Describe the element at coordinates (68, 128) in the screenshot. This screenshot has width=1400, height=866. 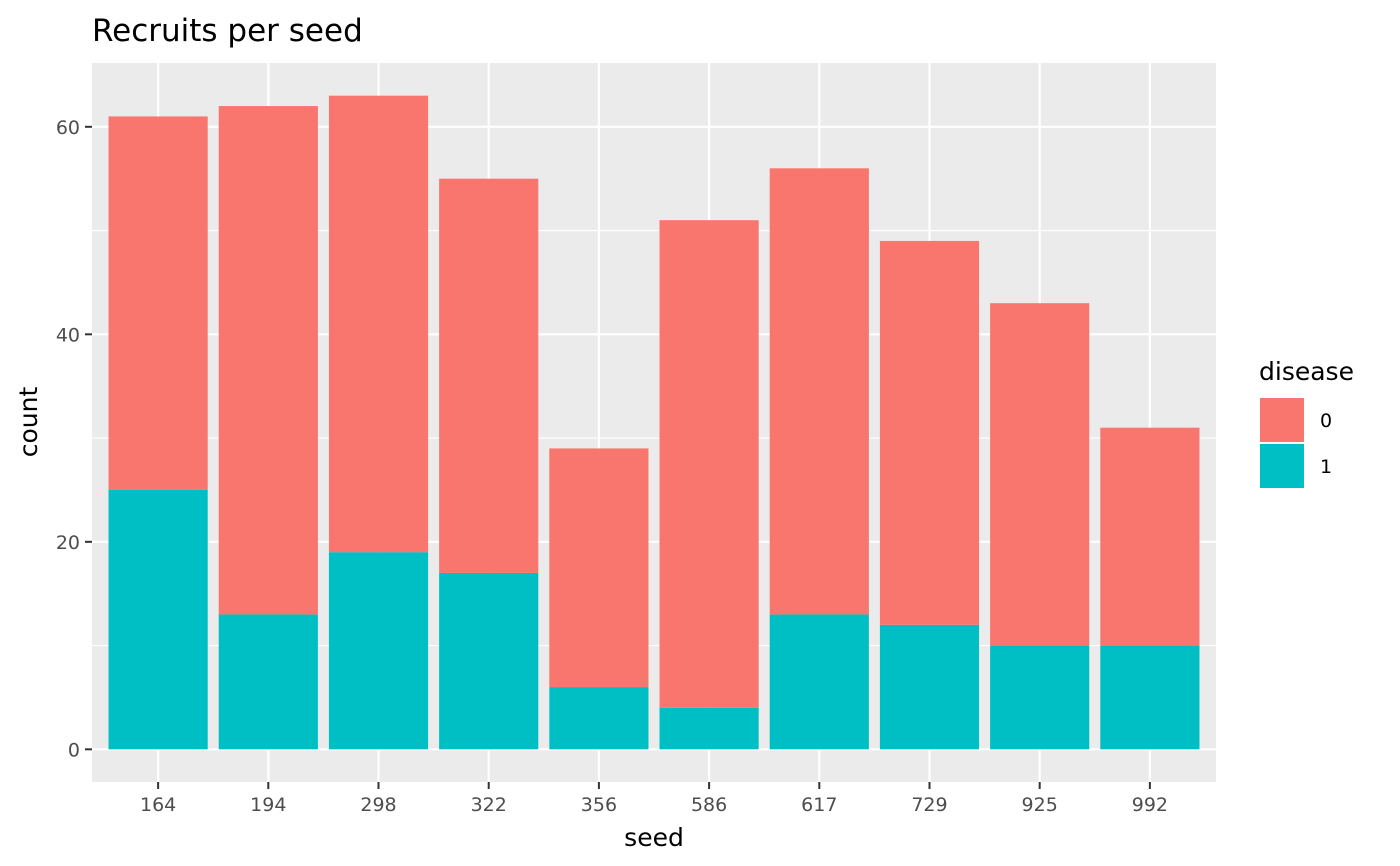
I see `y-tick-label-3: 60` at that location.